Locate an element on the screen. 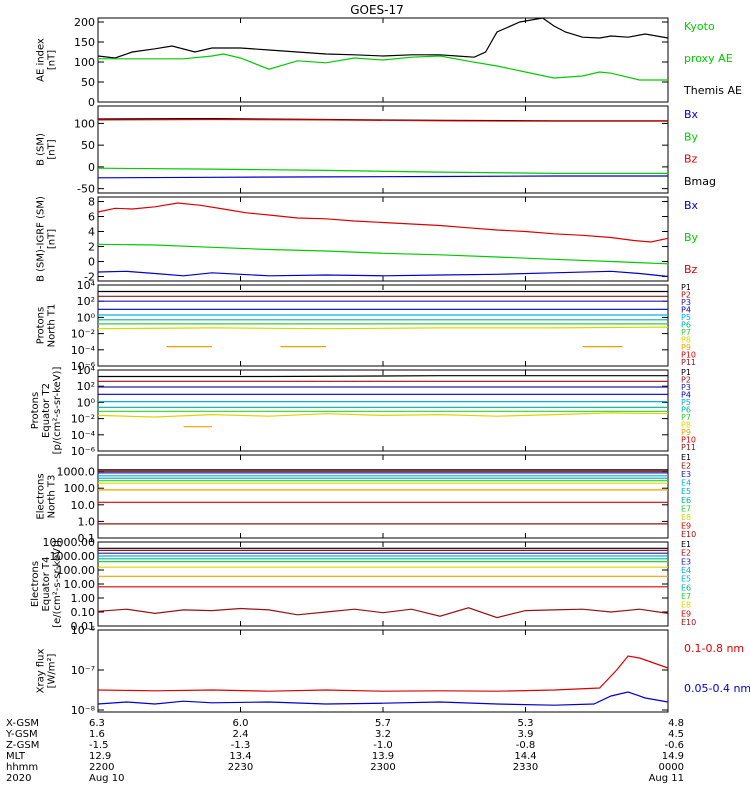 The image size is (750, 800). legend-label: P11 is located at coordinates (688, 362).